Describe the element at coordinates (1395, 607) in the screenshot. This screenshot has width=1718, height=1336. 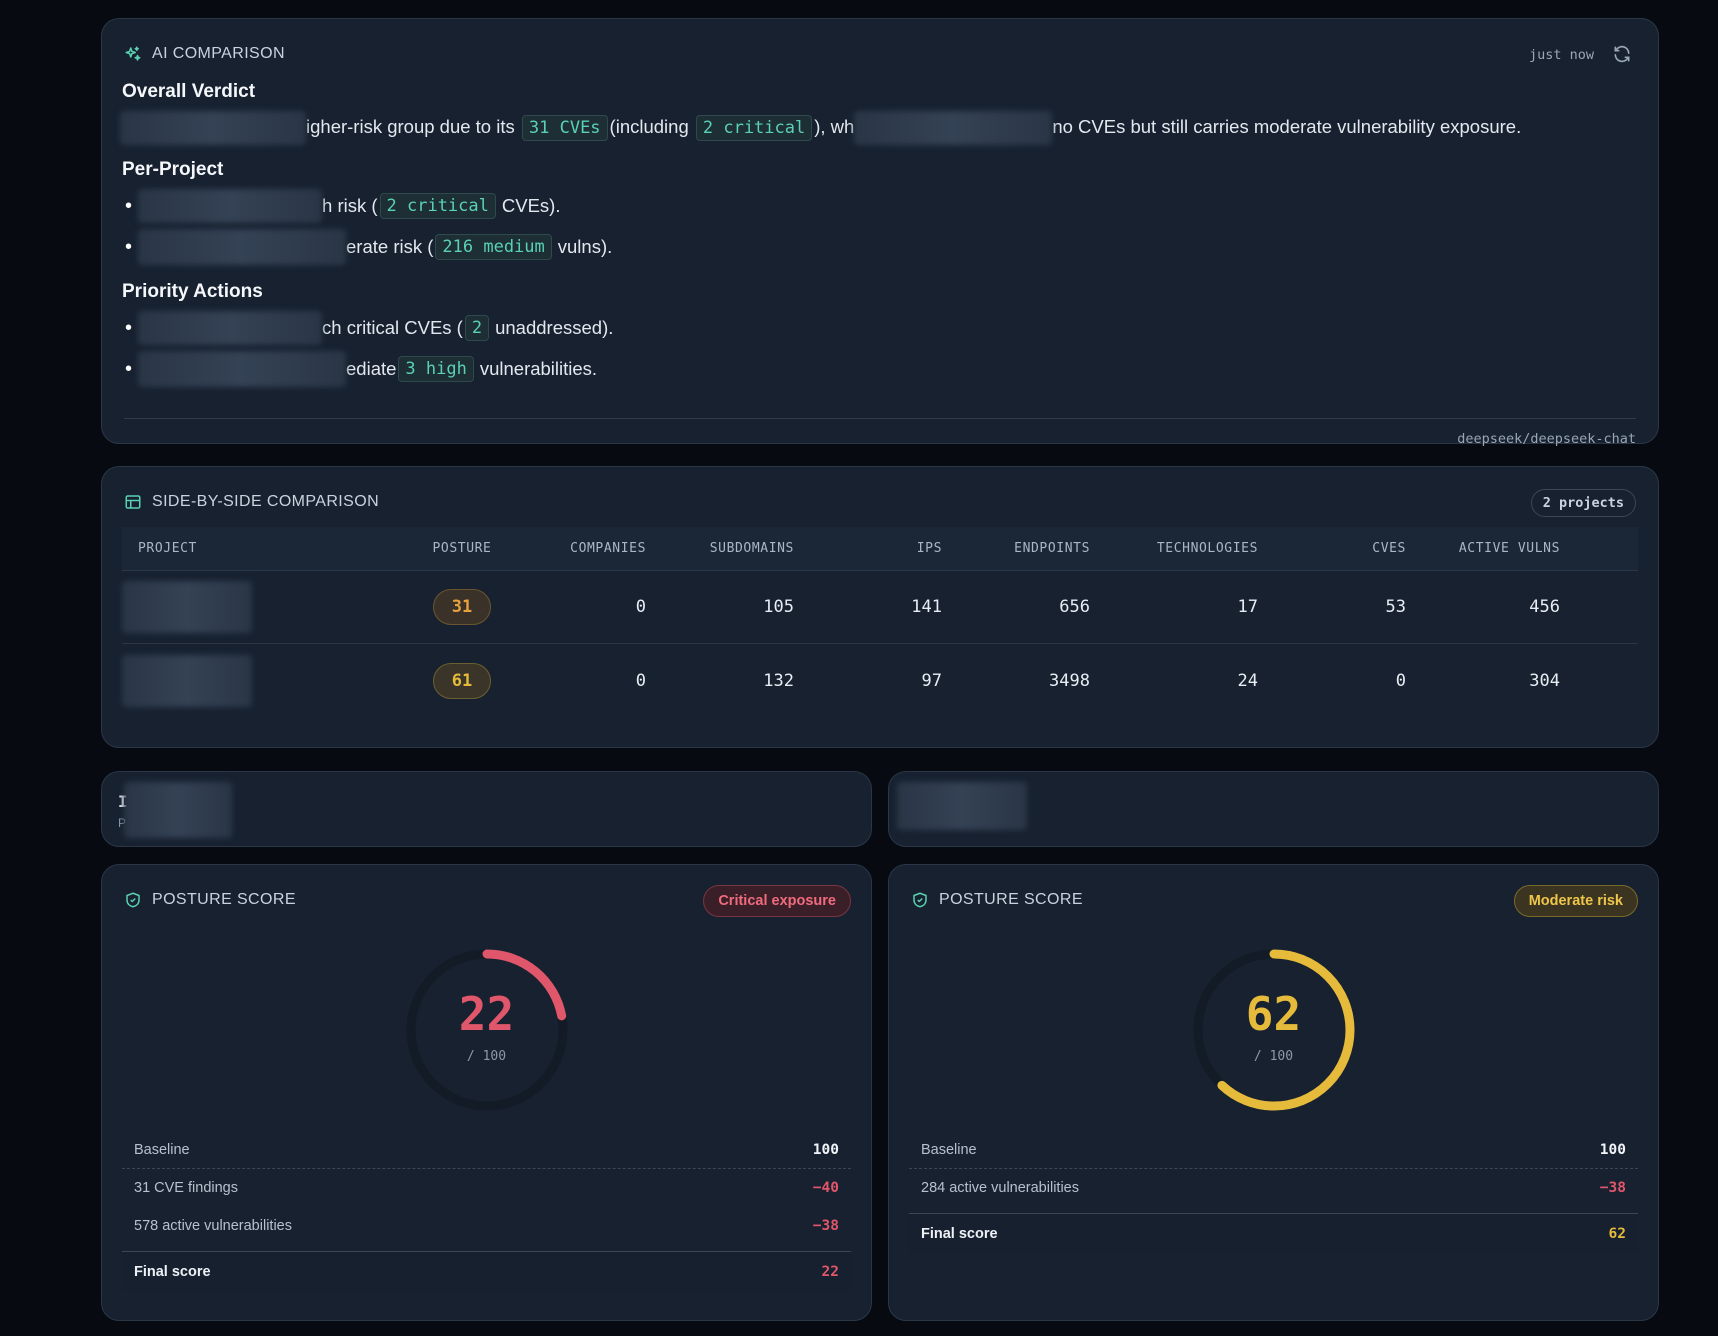
I see `cell-cves: 53` at that location.